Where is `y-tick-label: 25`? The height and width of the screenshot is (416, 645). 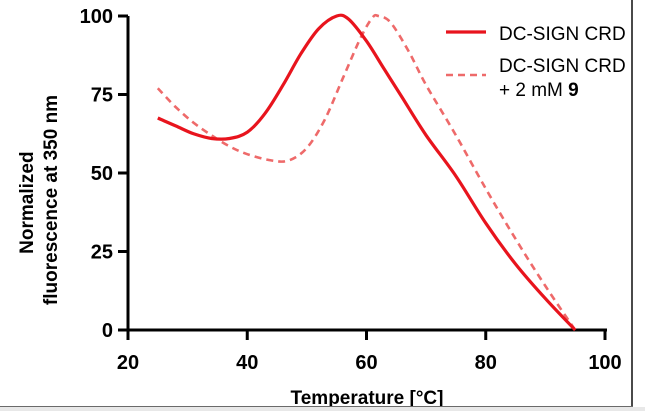 y-tick-label: 25 is located at coordinates (102, 253).